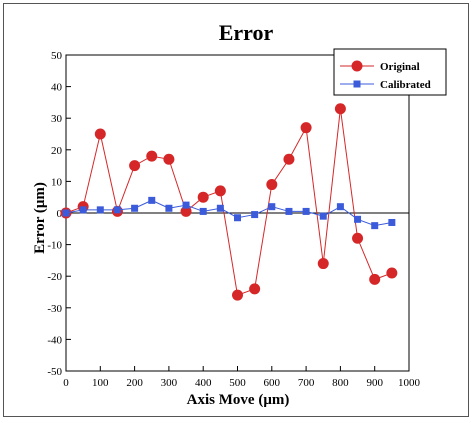 The image size is (474, 423). What do you see at coordinates (134, 383) in the screenshot?
I see `x-tick-label: 200` at bounding box center [134, 383].